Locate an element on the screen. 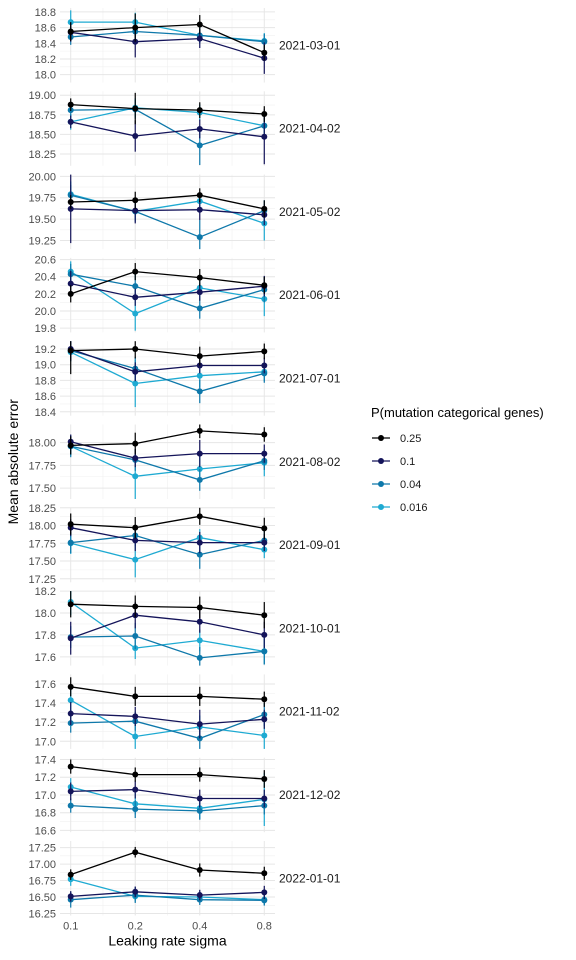 This screenshot has width=576, height=960. y-tick-label: 19.50 is located at coordinates (42, 220).